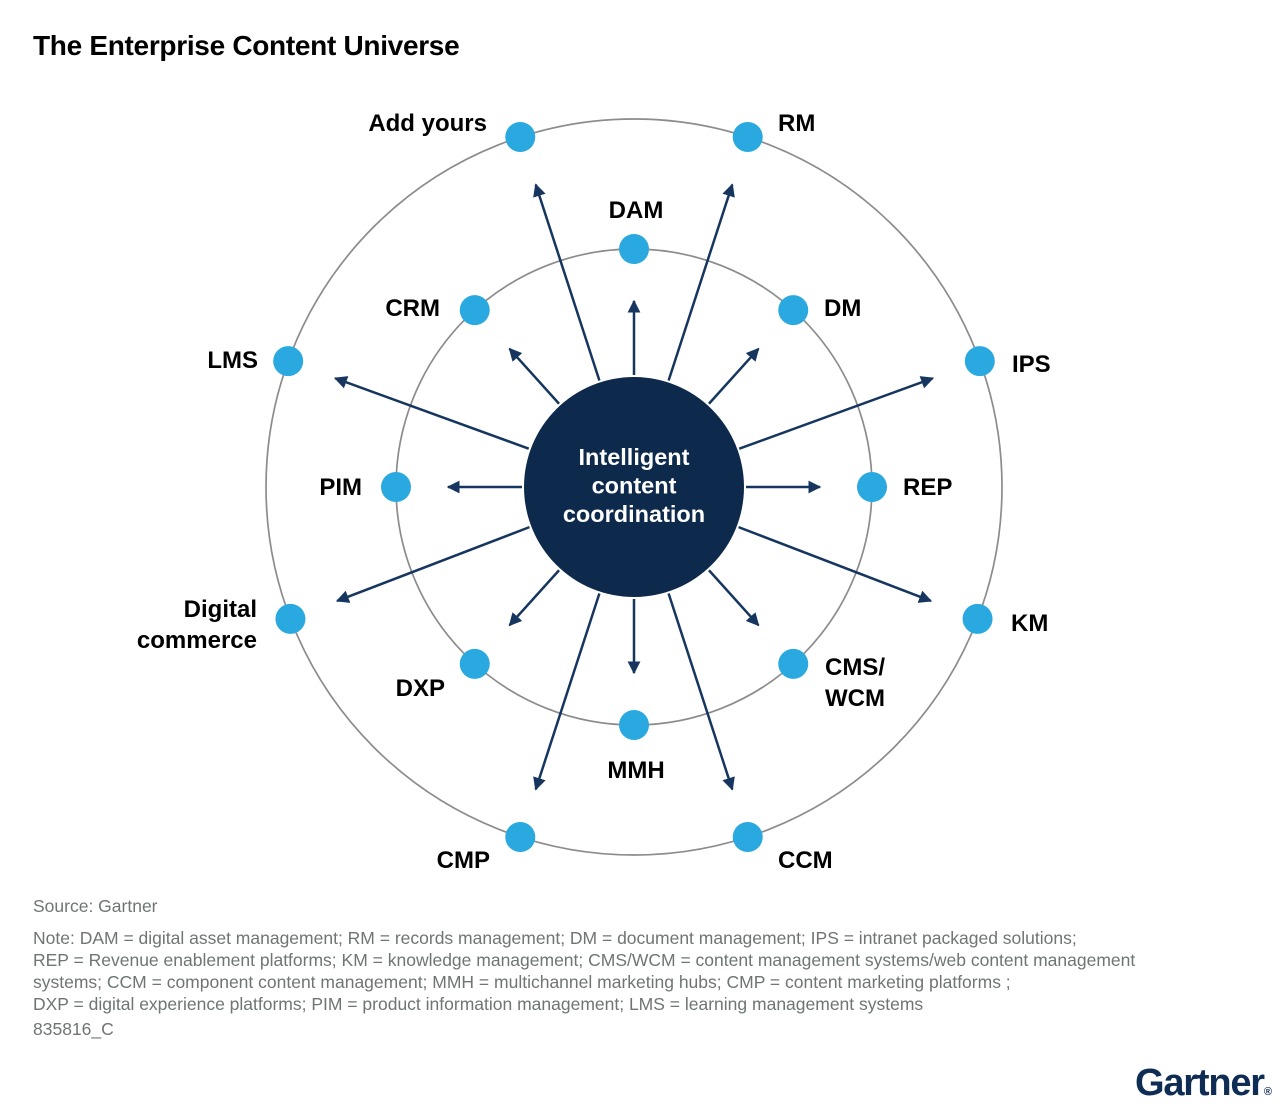 This screenshot has width=1280, height=1115. What do you see at coordinates (290, 618) in the screenshot?
I see `node-dot-digital-commerce` at bounding box center [290, 618].